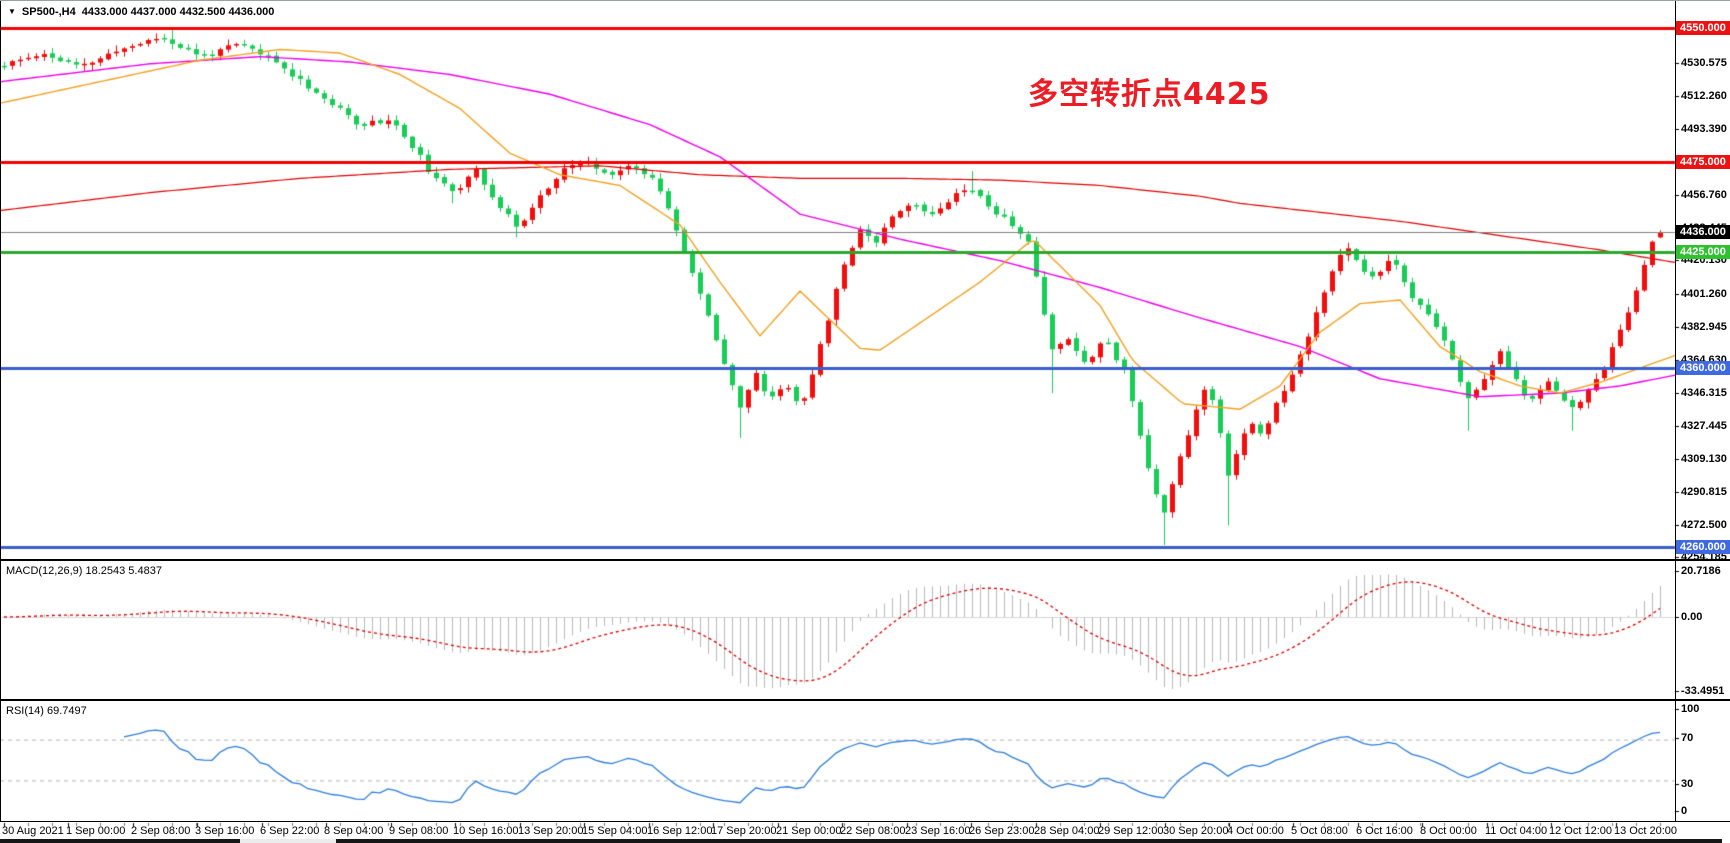 The width and height of the screenshot is (1730, 843). What do you see at coordinates (861, 841) in the screenshot?
I see `horizontal-scrollbar-track` at bounding box center [861, 841].